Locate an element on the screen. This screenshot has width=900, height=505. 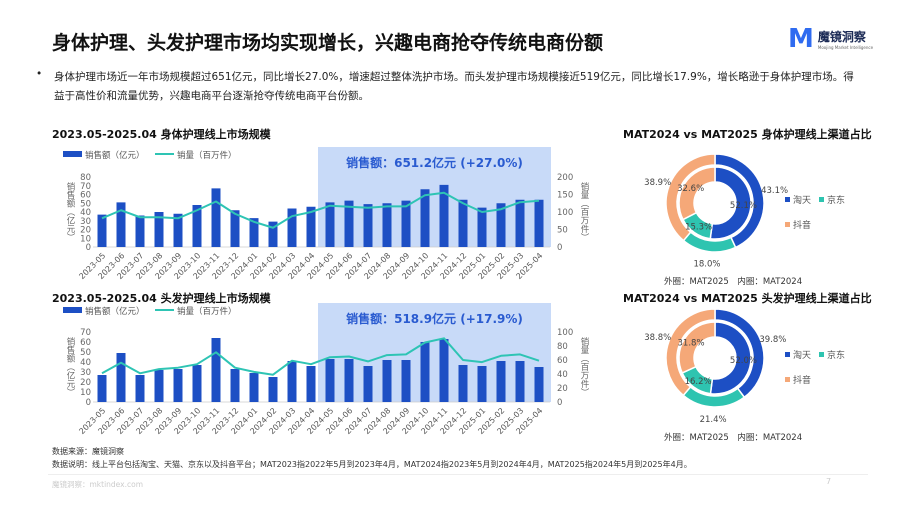
inner-ring-label: 52.0% is located at coordinates (743, 361).